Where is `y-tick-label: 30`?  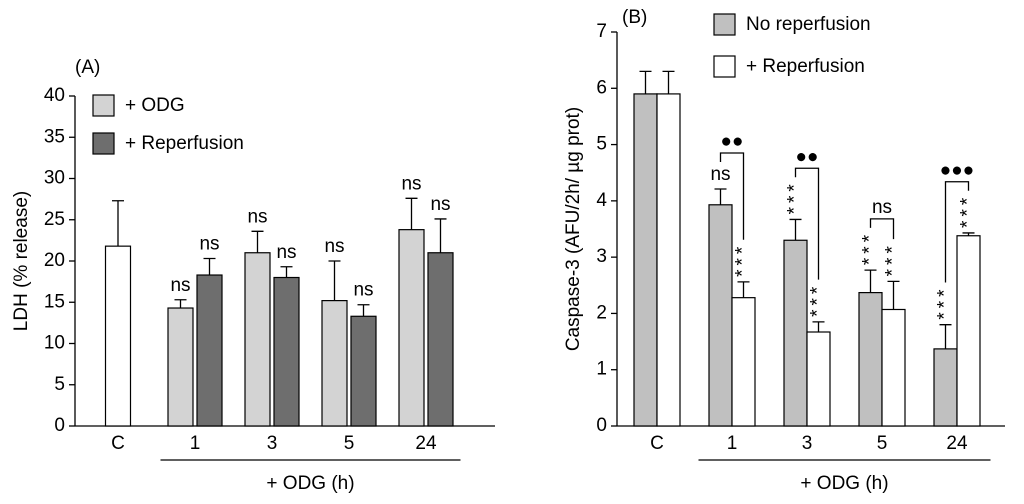 y-tick-label: 30 is located at coordinates (54, 178).